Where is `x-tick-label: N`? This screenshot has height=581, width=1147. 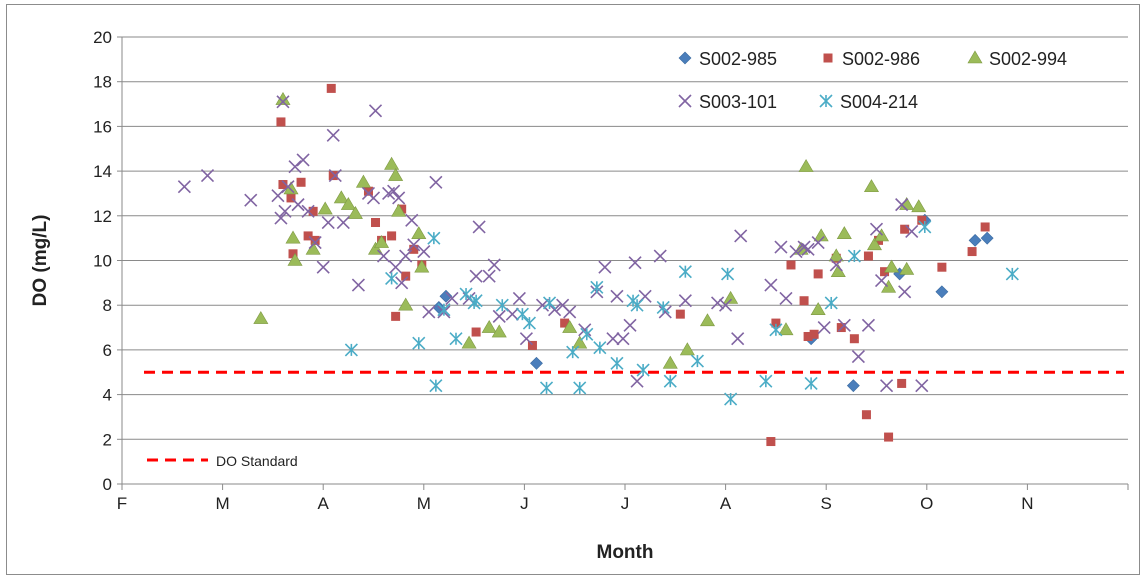 x-tick-label: N is located at coordinates (1027, 503).